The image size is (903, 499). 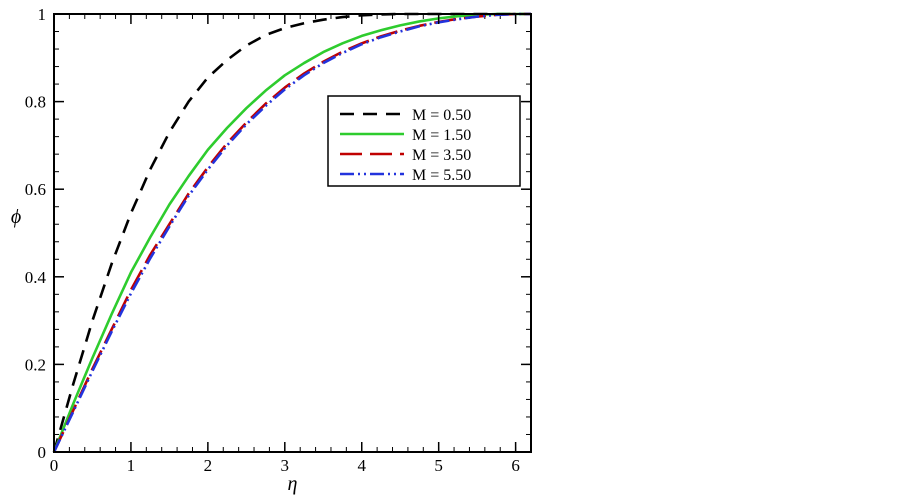 I want to click on y-tick-label: 0.2, so click(x=35, y=364).